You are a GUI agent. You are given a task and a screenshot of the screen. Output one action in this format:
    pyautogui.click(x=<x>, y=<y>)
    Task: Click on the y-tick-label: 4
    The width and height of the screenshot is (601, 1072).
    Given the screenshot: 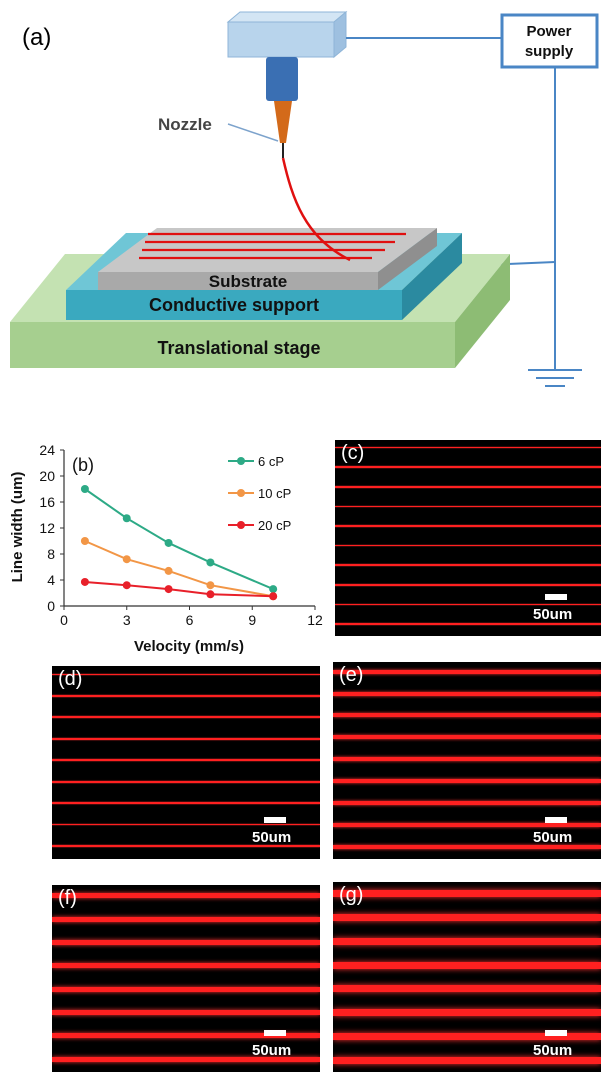 What is the action you would take?
    pyautogui.click(x=51, y=580)
    